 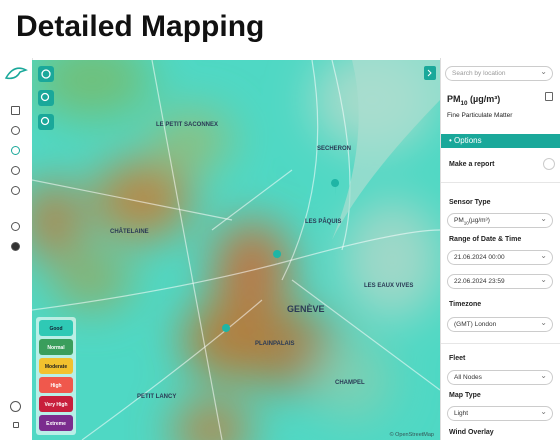 What do you see at coordinates (187, 125) in the screenshot?
I see `place-label: LE PETIT SACONNEX` at bounding box center [187, 125].